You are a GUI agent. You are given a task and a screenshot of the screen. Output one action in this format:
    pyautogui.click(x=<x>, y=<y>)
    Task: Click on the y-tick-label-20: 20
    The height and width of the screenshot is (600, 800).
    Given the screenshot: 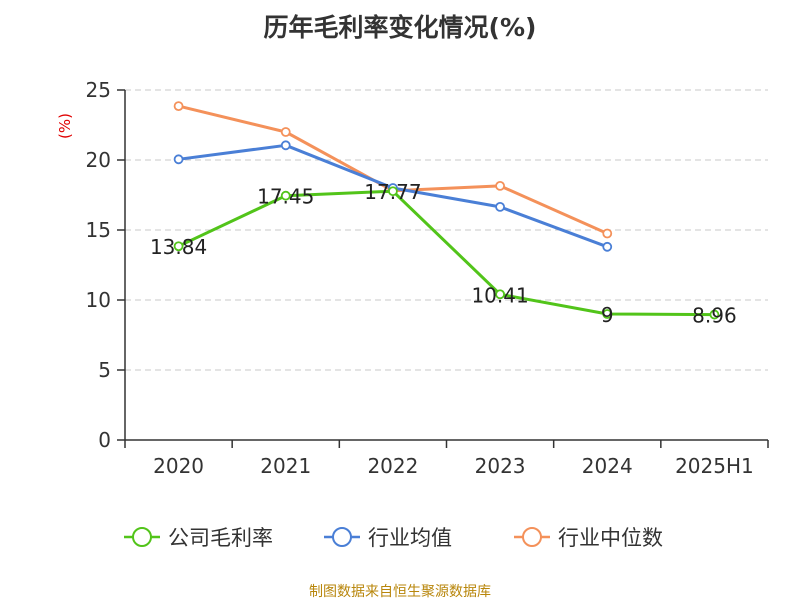 What is the action you would take?
    pyautogui.click(x=98, y=160)
    